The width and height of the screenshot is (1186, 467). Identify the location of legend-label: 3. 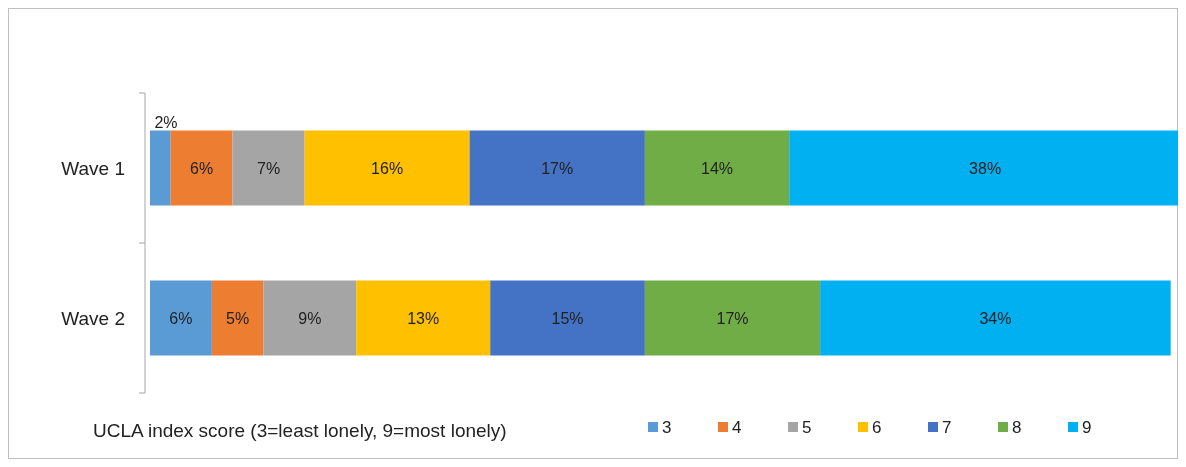
(667, 427).